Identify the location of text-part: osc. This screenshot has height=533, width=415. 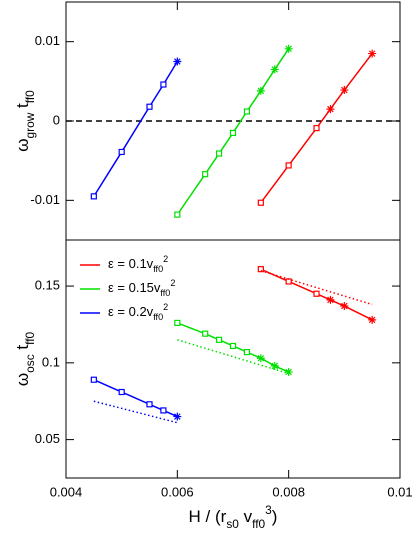
(30, 363).